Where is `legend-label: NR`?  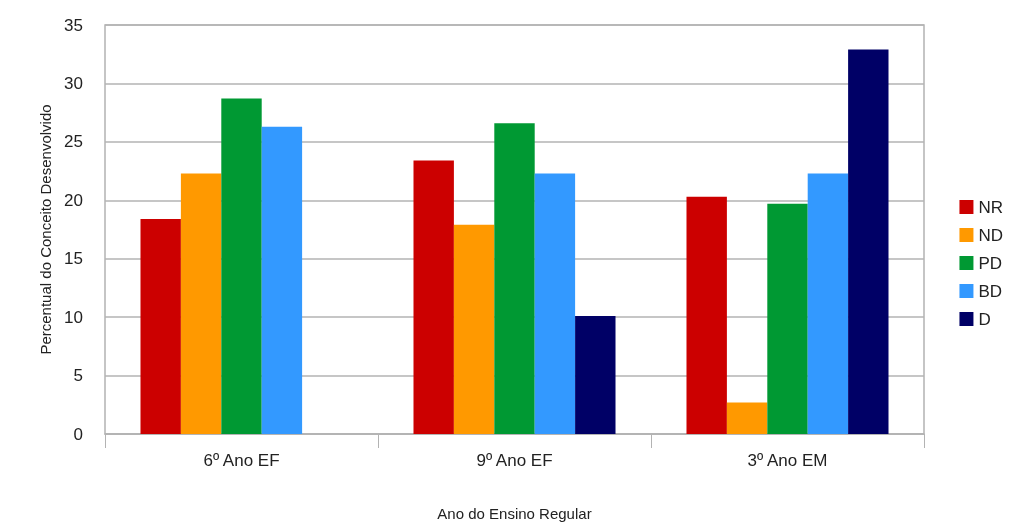
legend-label: NR is located at coordinates (991, 207).